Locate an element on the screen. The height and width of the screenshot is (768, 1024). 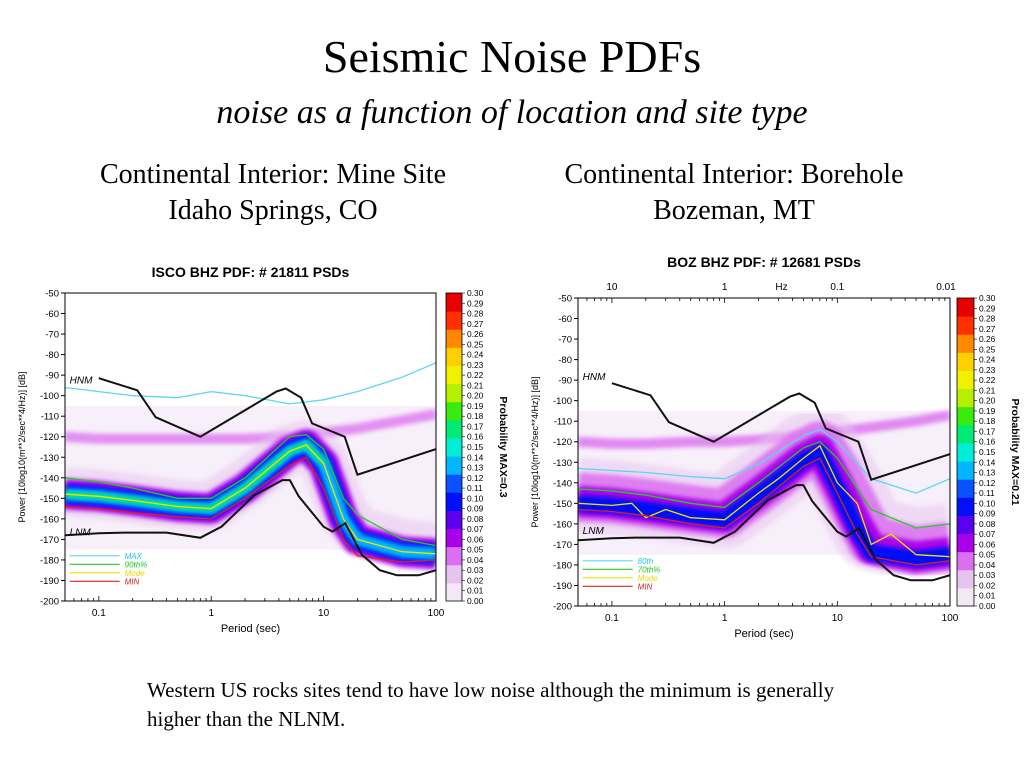
y-tick-label: -90 is located at coordinates (52, 376).